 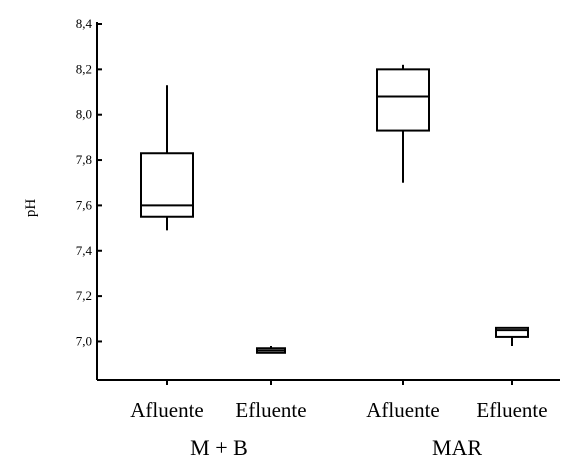 I want to click on y-axis: 7,0 7,2 7,4 7,6 7,8 8,0 8,2 8,4, so click(x=89, y=198).